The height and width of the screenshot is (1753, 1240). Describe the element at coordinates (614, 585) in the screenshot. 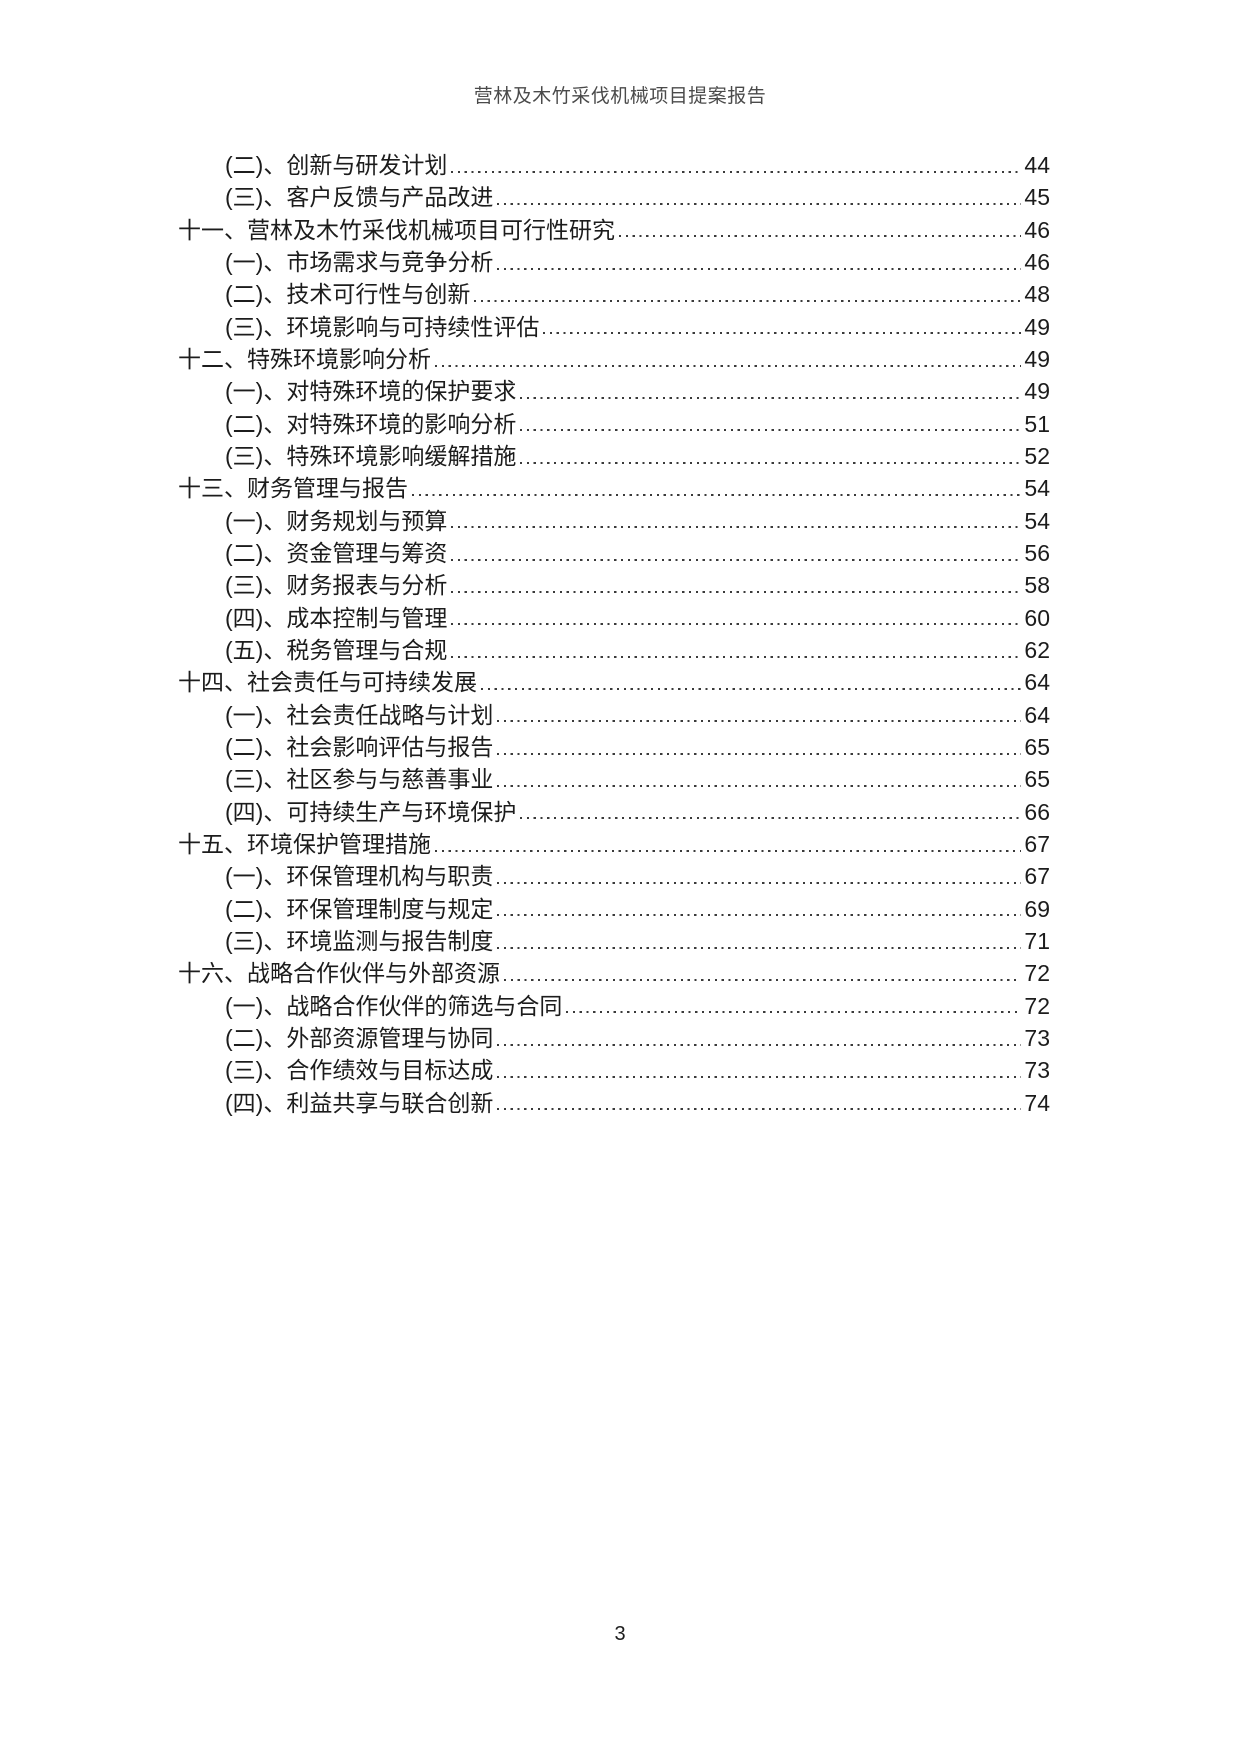

I see `toc-entry: (三)、财务报表与分析 58` at that location.